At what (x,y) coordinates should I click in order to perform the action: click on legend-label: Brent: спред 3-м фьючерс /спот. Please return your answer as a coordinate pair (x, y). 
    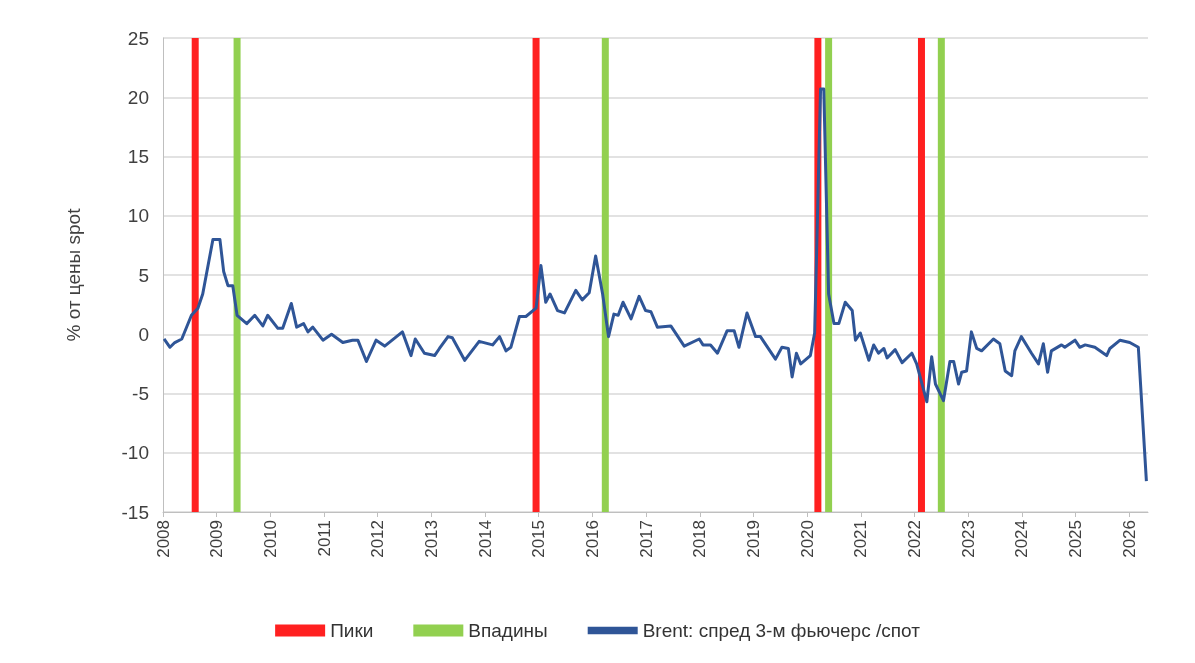
    Looking at the image, I should click on (781, 630).